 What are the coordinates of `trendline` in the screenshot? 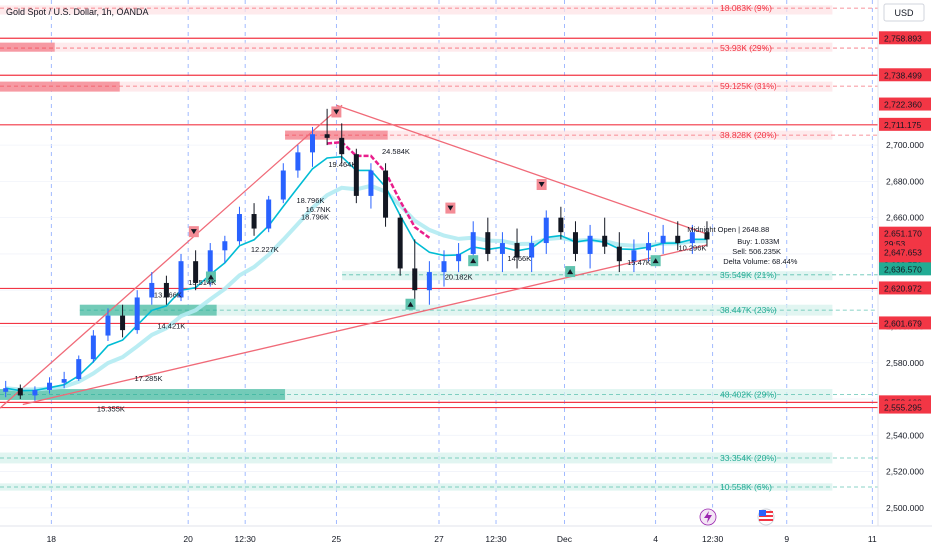 It's located at (522, 169).